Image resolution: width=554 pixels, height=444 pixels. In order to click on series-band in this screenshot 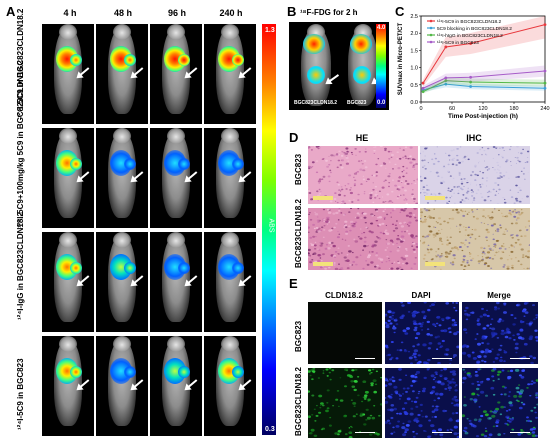, I will do `click(484, 78)`.